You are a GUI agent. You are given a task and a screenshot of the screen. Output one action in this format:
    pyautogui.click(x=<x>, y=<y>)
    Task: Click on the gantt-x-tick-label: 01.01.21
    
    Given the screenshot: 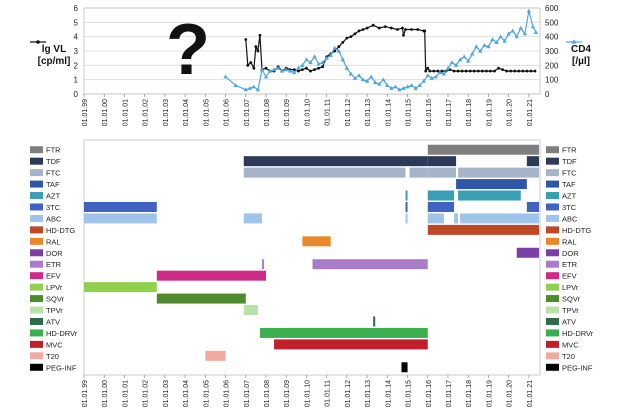 What is the action you would take?
    pyautogui.click(x=530, y=393)
    